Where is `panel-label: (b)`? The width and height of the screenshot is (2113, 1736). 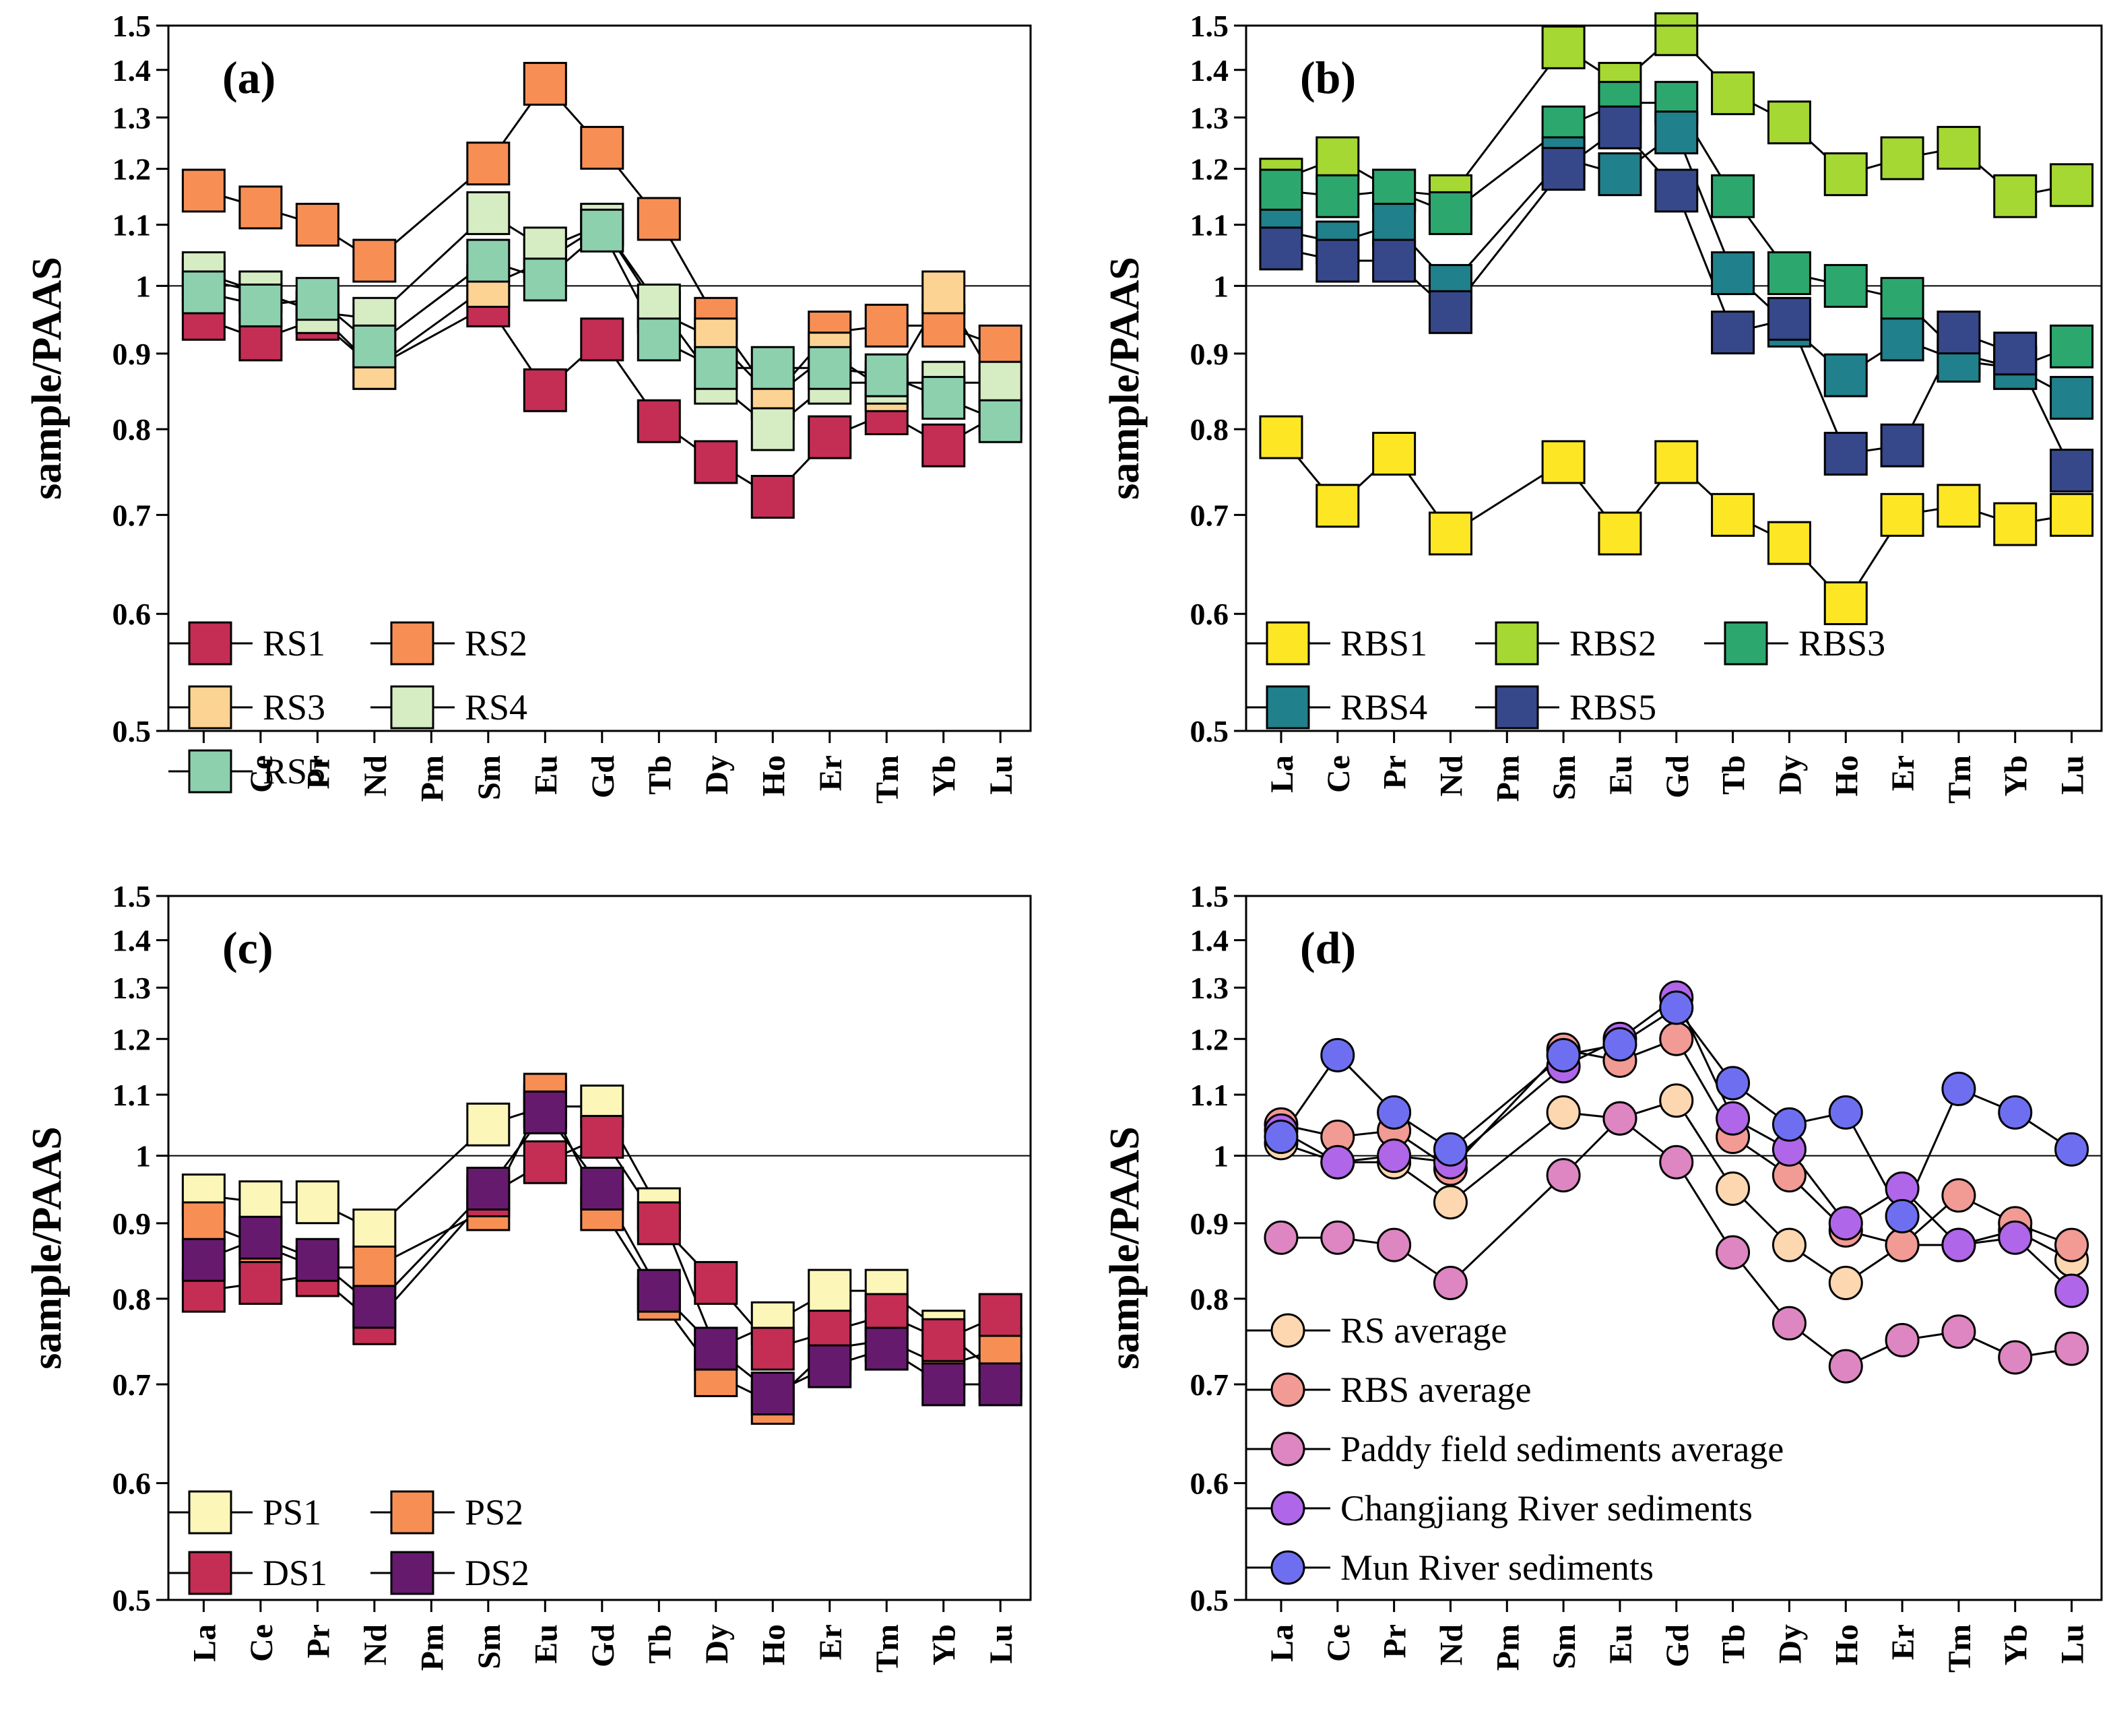 panel-label: (b) is located at coordinates (1328, 77).